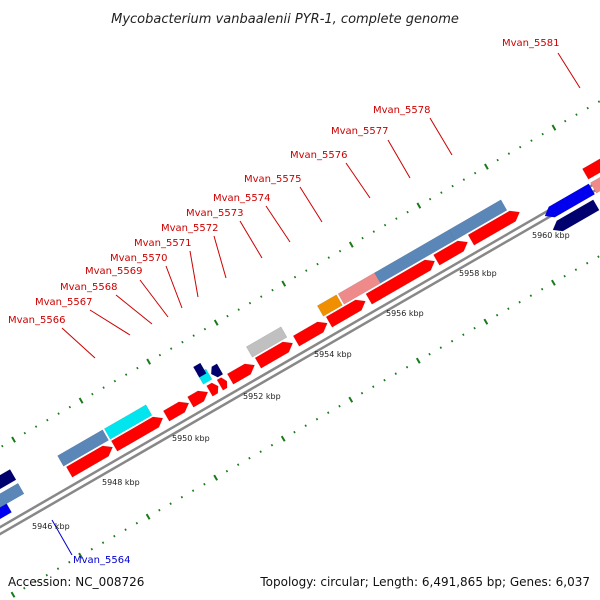 The image size is (600, 600). What do you see at coordinates (333, 354) in the screenshot?
I see `kbp-label-5954: 5954 kbp` at bounding box center [333, 354].